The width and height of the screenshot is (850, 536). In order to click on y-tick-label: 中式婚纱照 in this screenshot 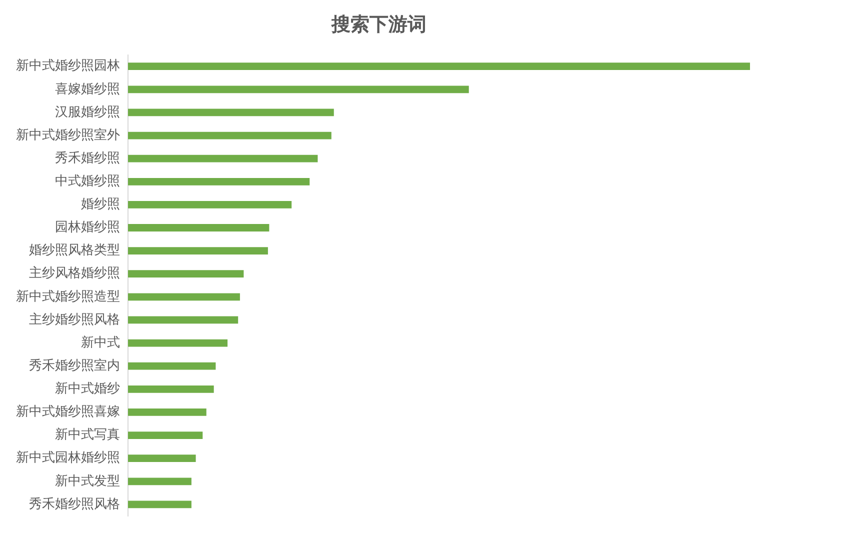, I will do `click(87, 182)`.